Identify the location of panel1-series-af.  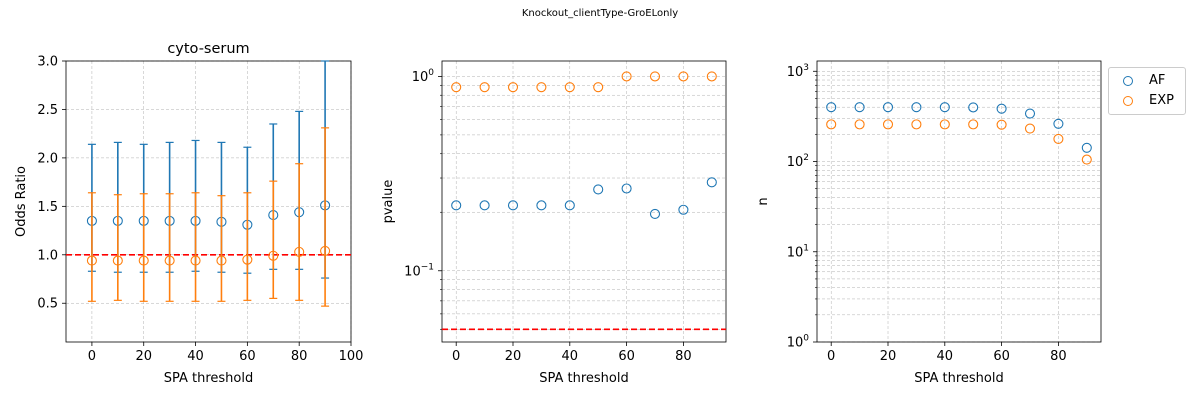
(208, 169).